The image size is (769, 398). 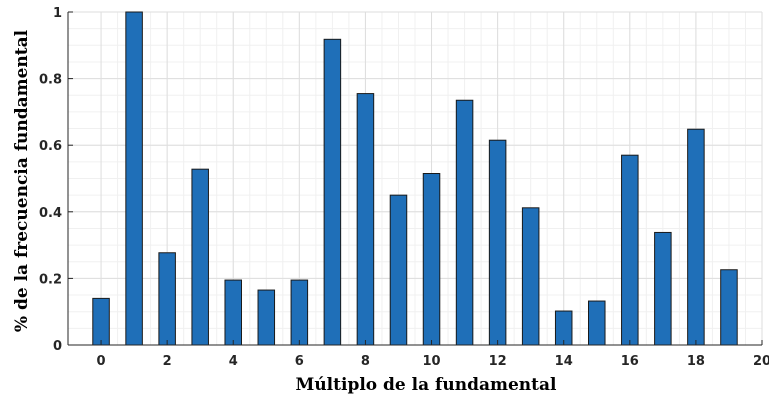 I want to click on x-tick-label: 2, so click(x=167, y=361).